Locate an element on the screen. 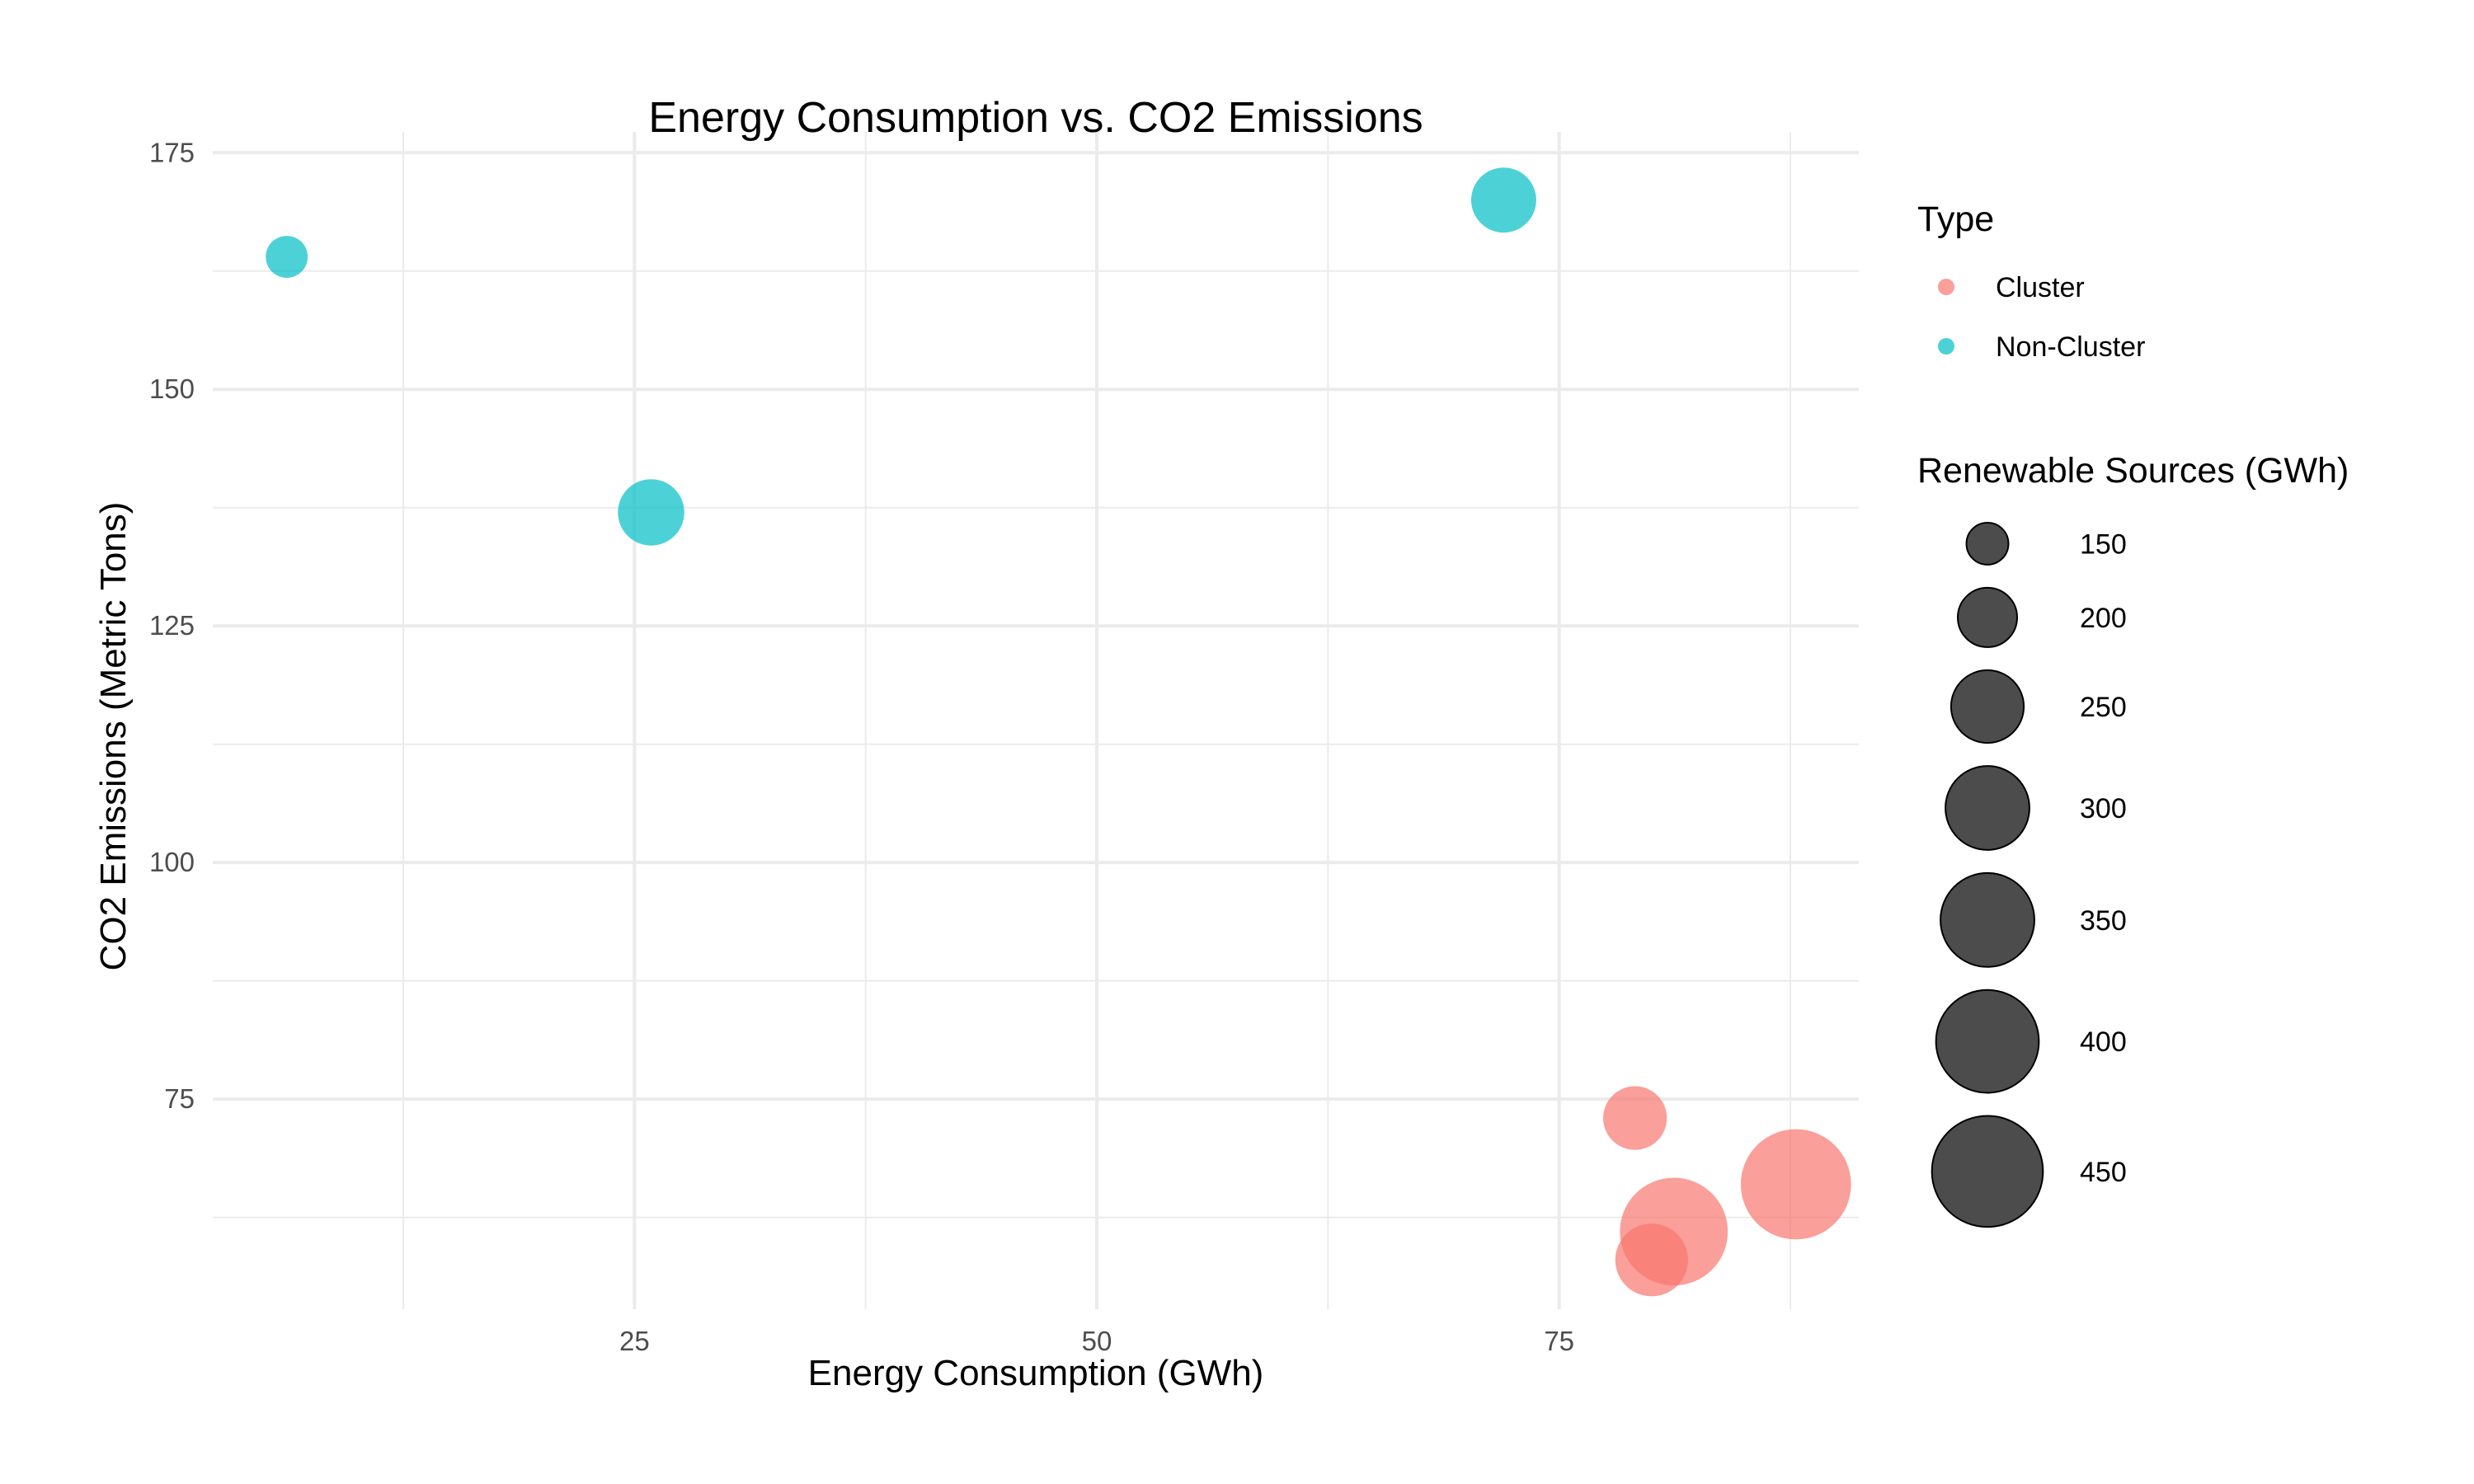 The width and height of the screenshot is (2474, 1484). legend-key-cluster is located at coordinates (1946, 287).